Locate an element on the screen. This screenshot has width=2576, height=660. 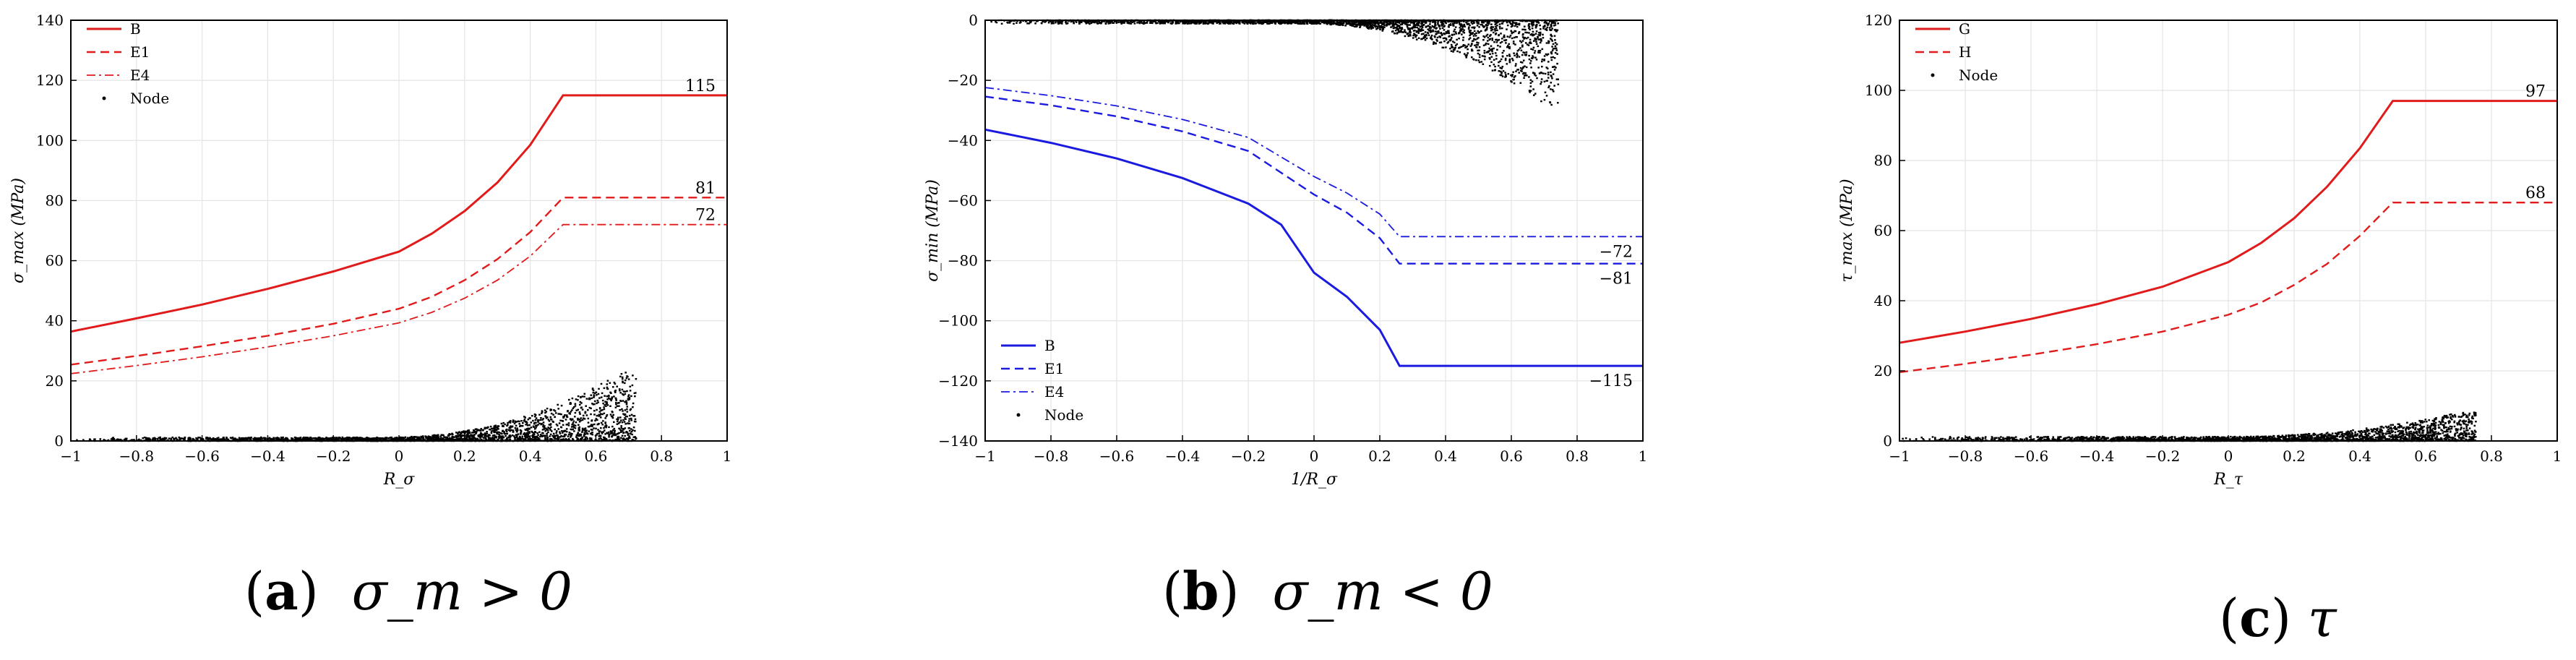
x-tick-label: 0.4 is located at coordinates (531, 456).